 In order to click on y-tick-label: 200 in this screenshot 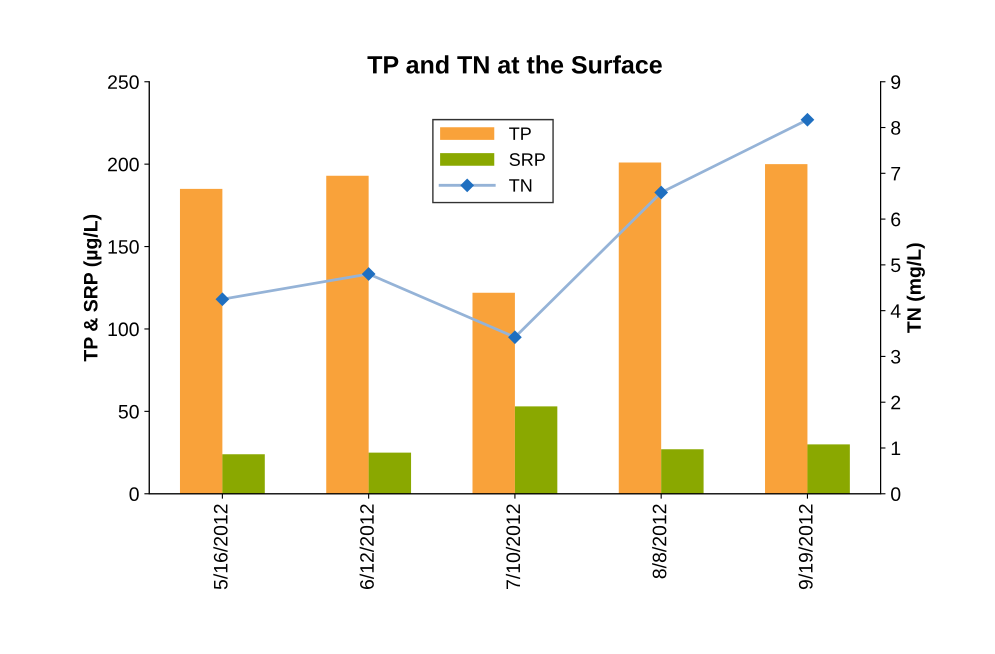, I will do `click(123, 165)`.